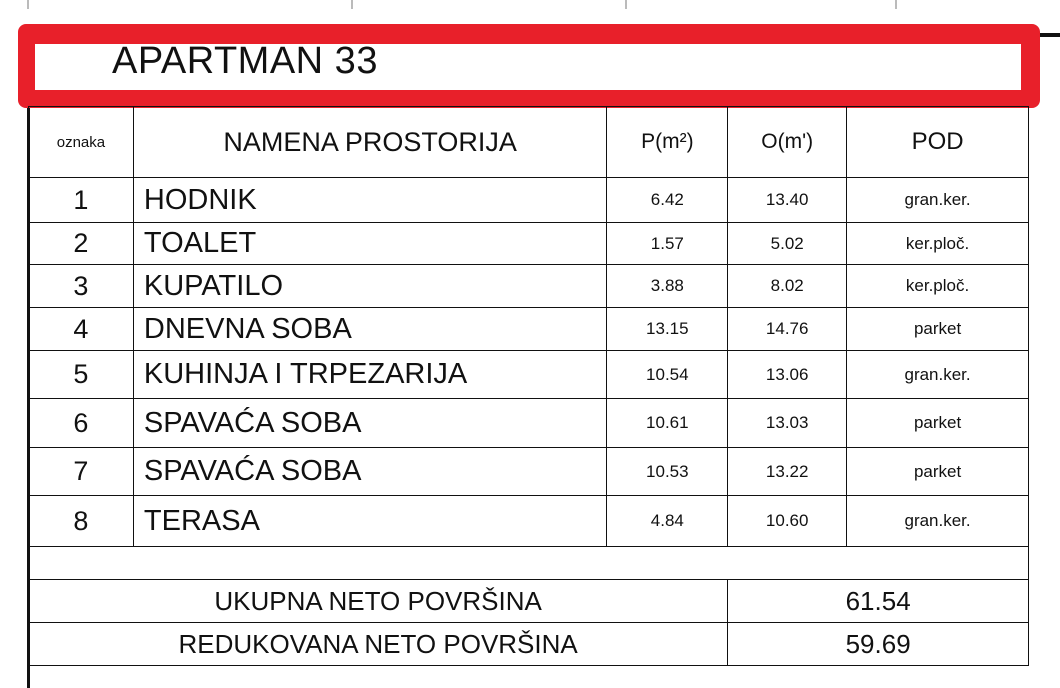 This screenshot has height=688, width=1060. What do you see at coordinates (370, 374) in the screenshot?
I see `room-name: KUHINJA I TRPEZARIJA` at bounding box center [370, 374].